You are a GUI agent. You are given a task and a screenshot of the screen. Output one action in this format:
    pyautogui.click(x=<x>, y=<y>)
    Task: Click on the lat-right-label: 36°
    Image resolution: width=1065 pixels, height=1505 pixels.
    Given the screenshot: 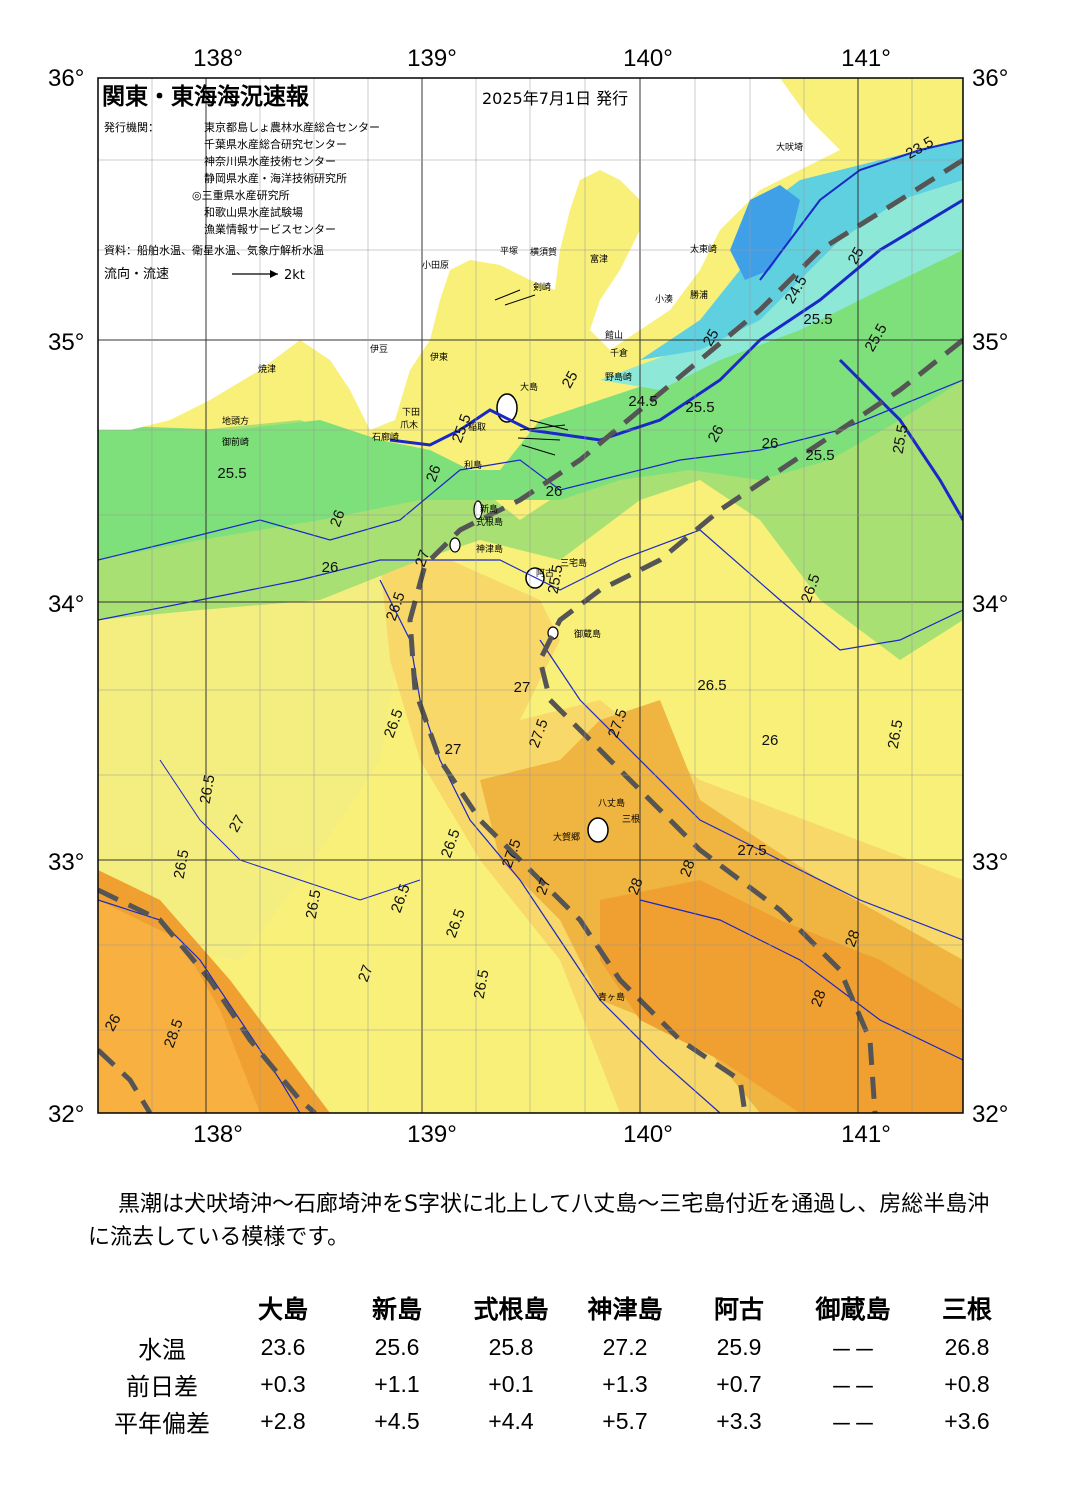 What is the action you would take?
    pyautogui.click(x=990, y=78)
    